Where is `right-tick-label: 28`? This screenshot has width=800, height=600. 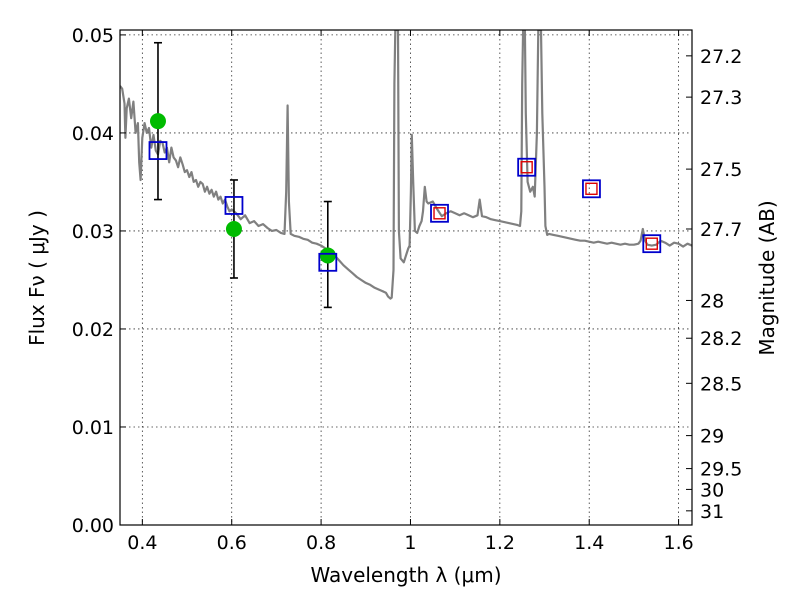 right-tick-label: 28 is located at coordinates (712, 301).